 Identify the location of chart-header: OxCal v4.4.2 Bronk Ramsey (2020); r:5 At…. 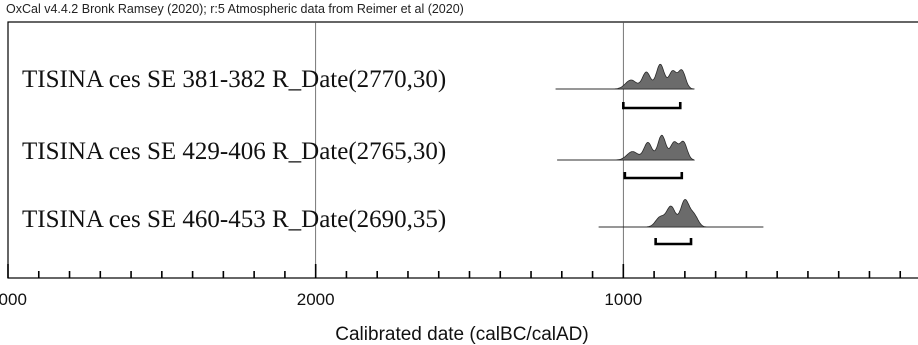
(235, 9).